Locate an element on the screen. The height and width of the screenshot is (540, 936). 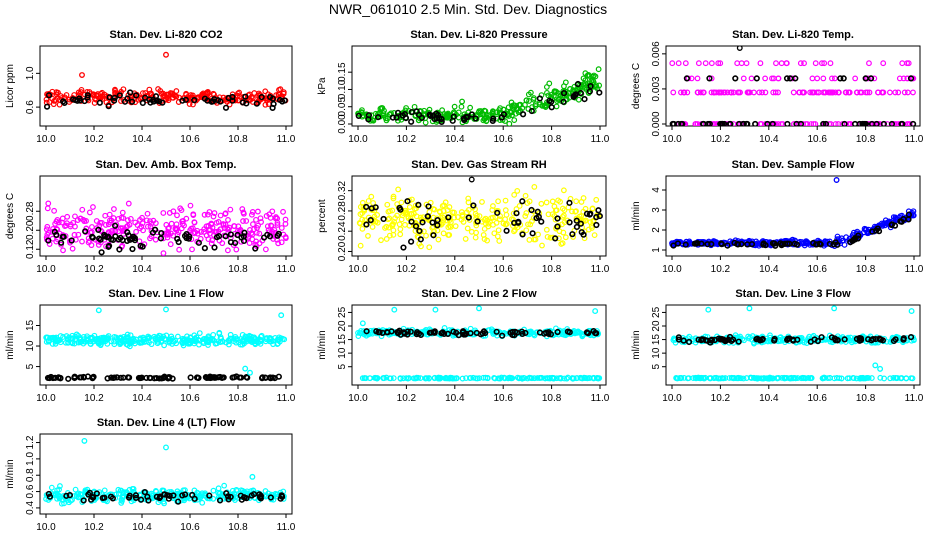
y-tick-label: 0.000 is located at coordinates (656, 123).